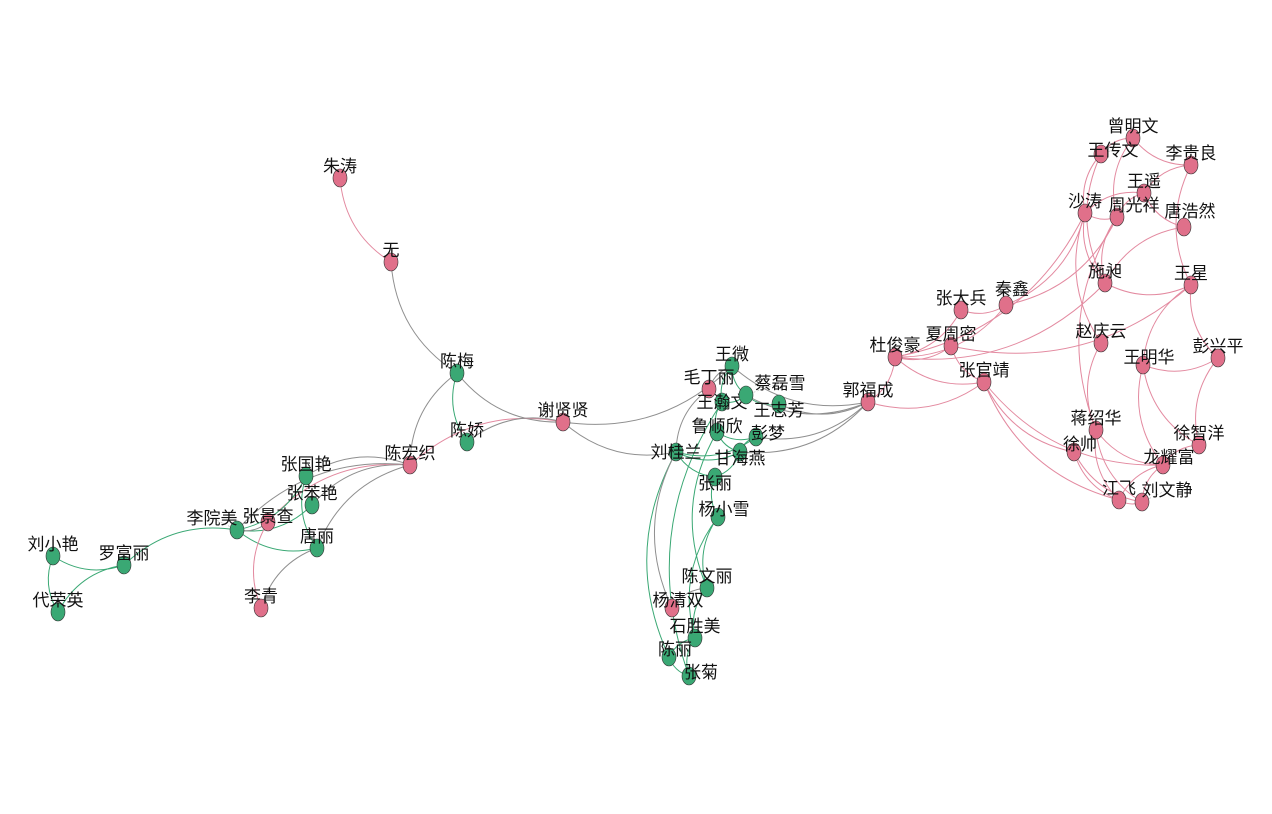  I want to click on node: 刘小艳, so click(53, 550).